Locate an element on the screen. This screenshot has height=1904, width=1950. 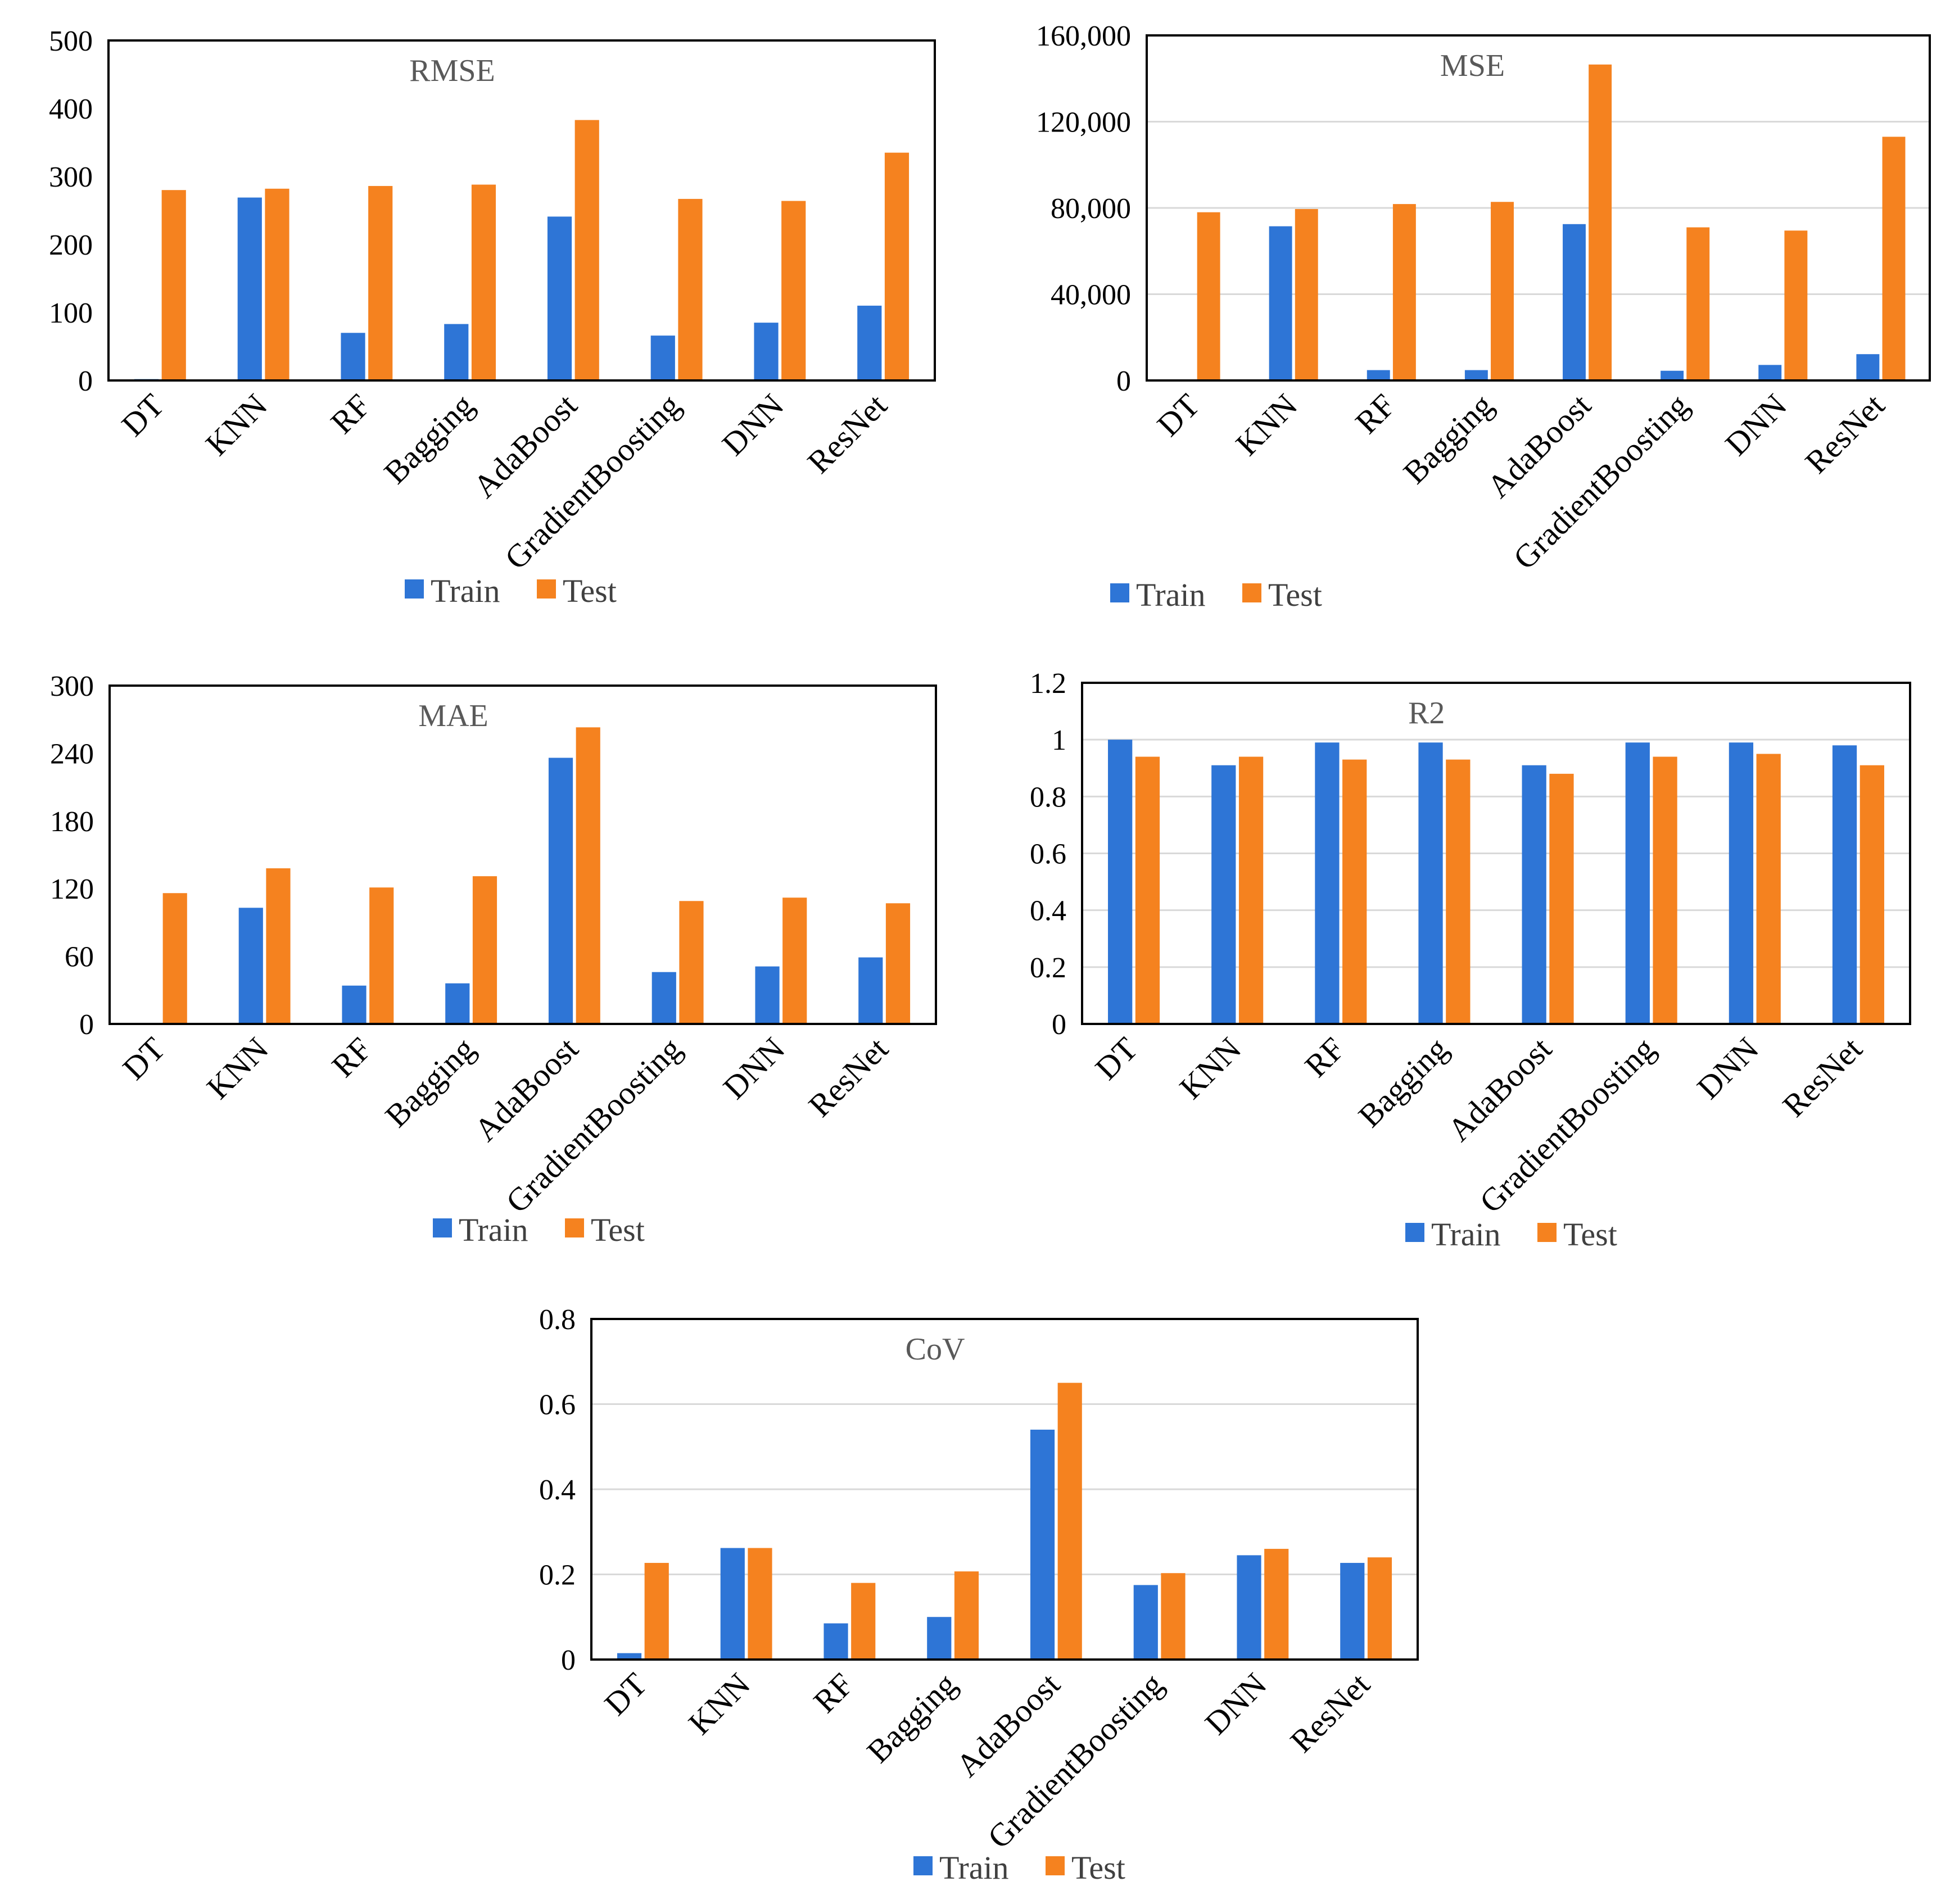
category-label: Bagging is located at coordinates (1403, 1082).